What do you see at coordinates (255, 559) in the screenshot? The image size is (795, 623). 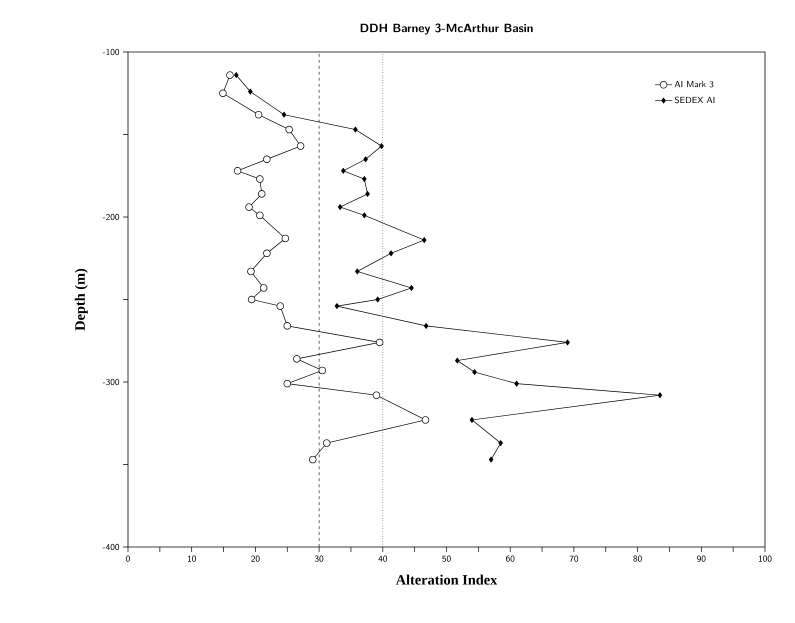 I see `x-tick-label: 20` at bounding box center [255, 559].